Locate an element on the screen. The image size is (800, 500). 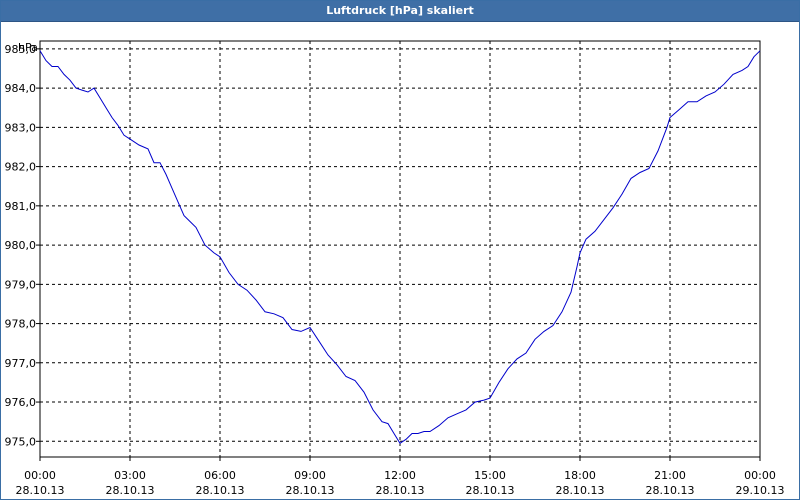
y-tick-label: 982,0 is located at coordinates (21, 167).